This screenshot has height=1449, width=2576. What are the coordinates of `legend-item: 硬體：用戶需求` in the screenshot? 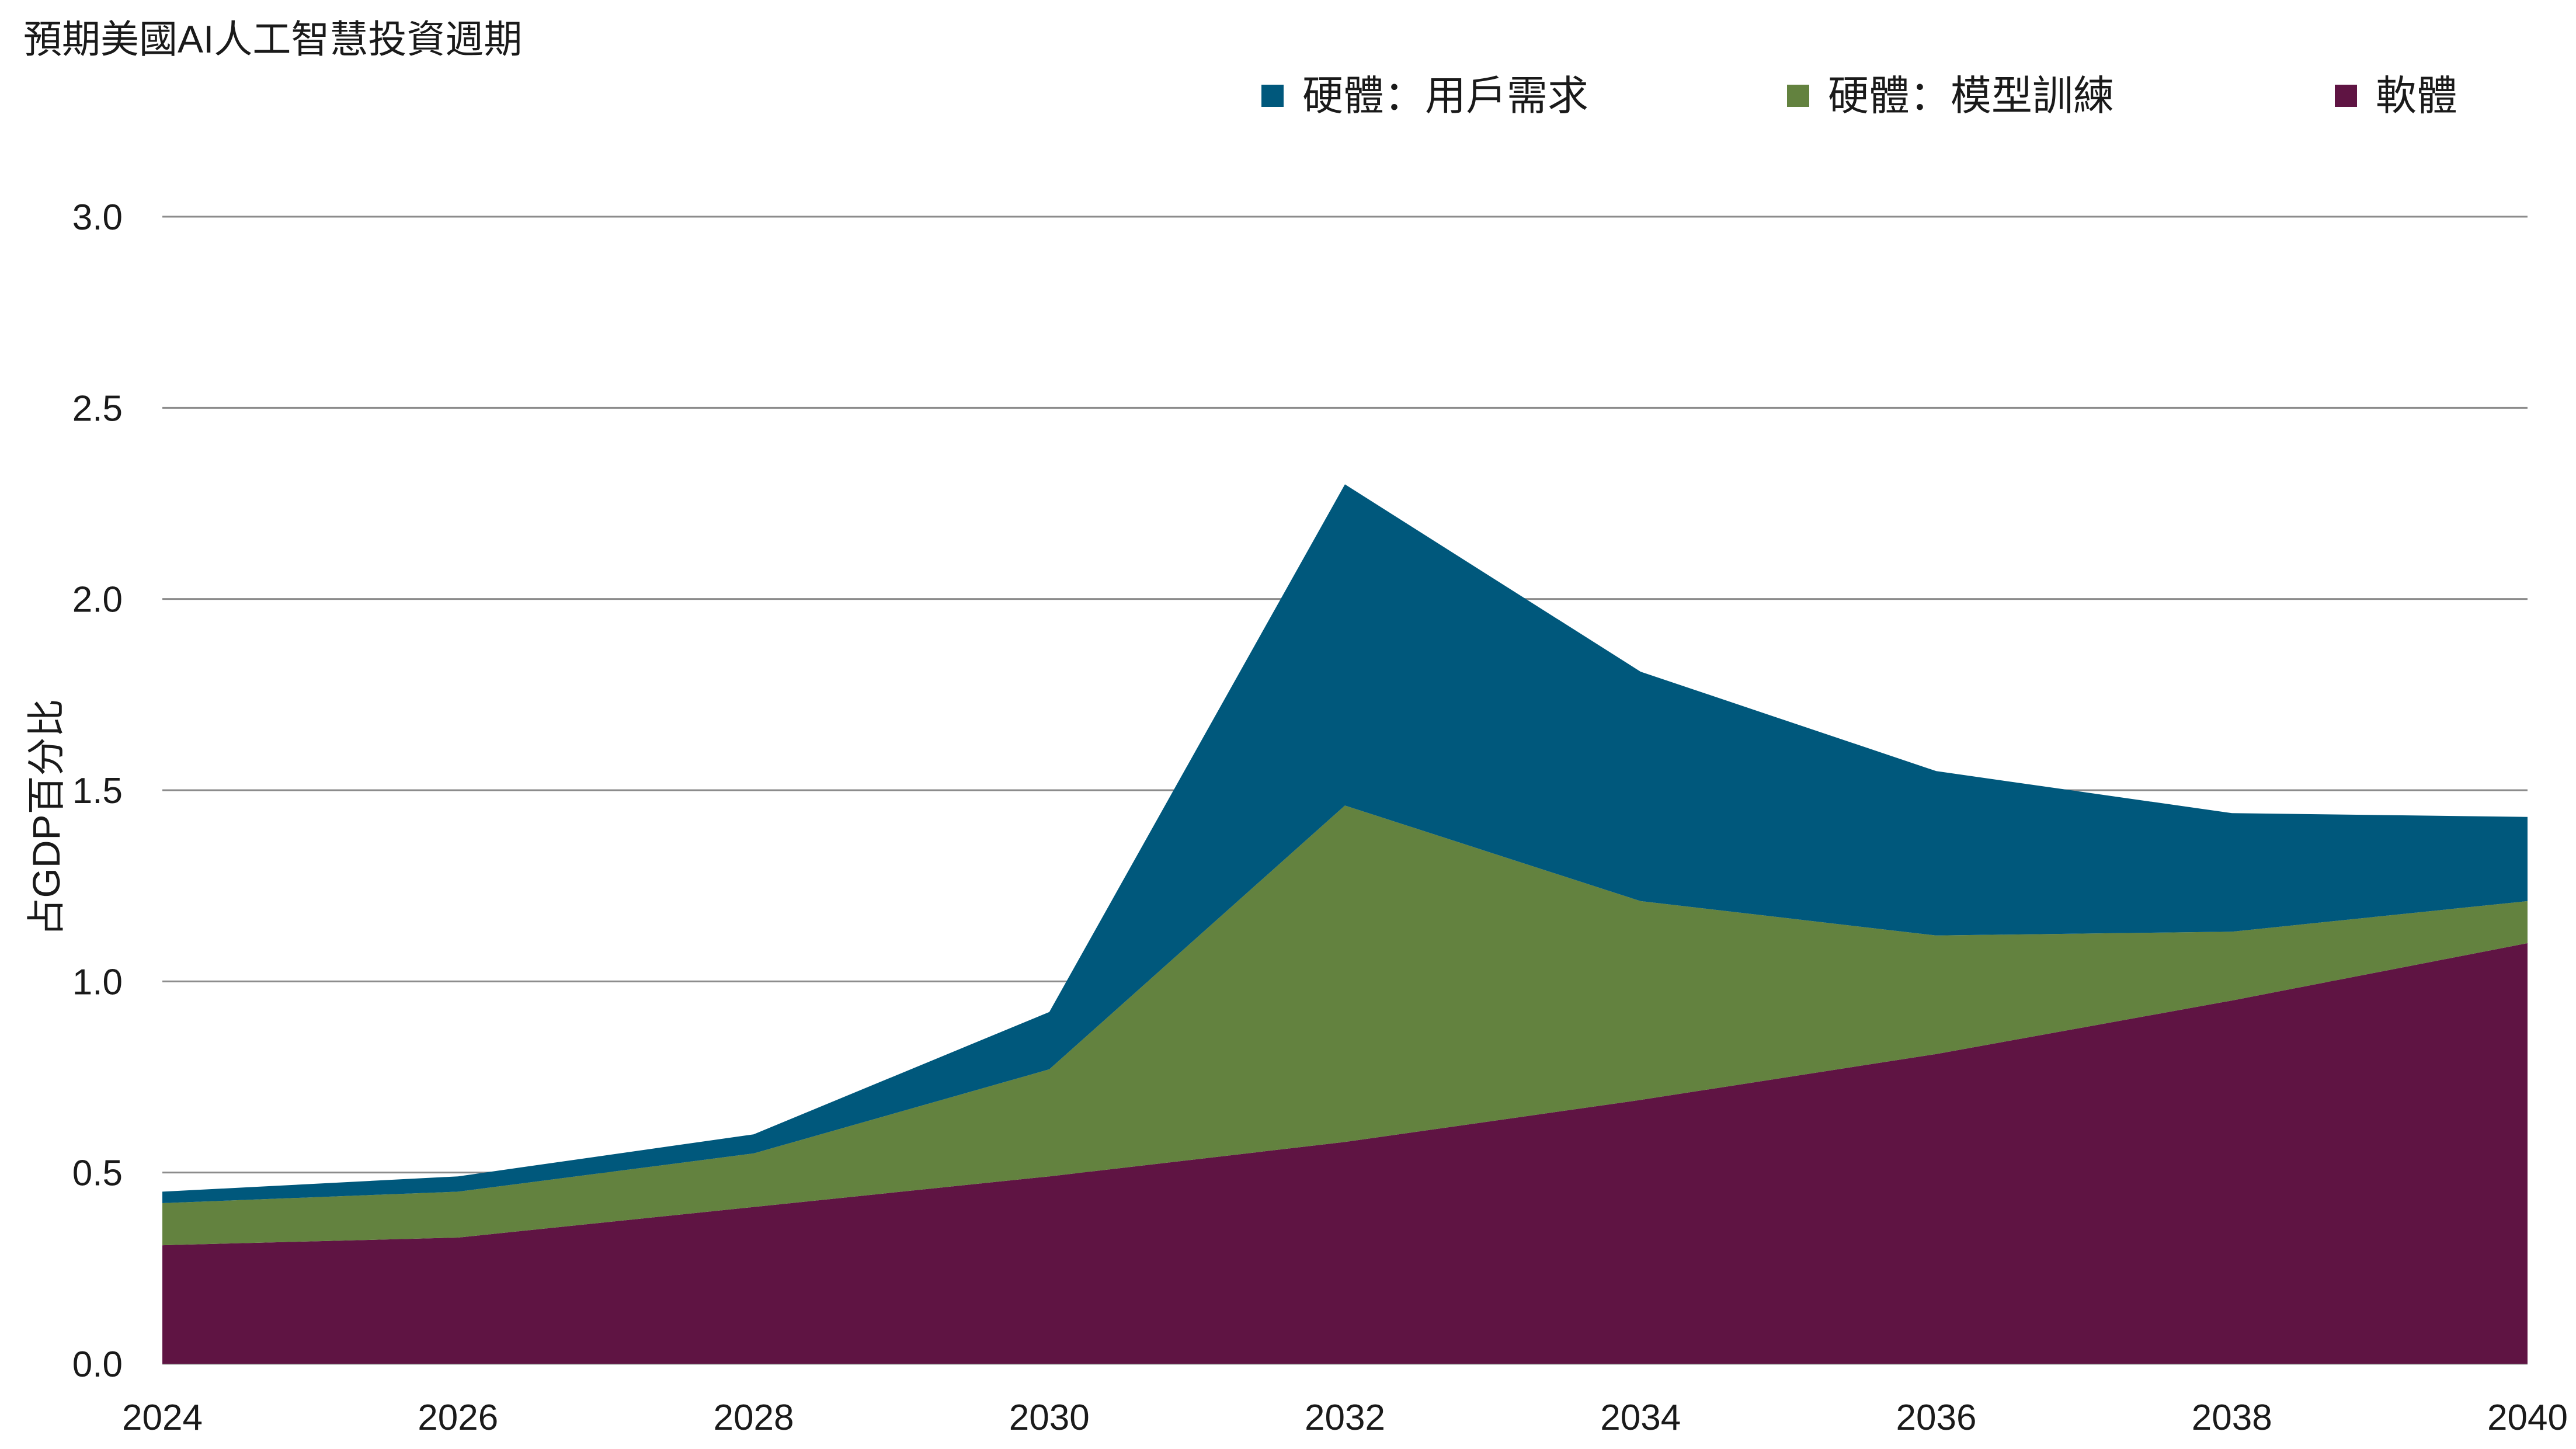 It's located at (1424, 96).